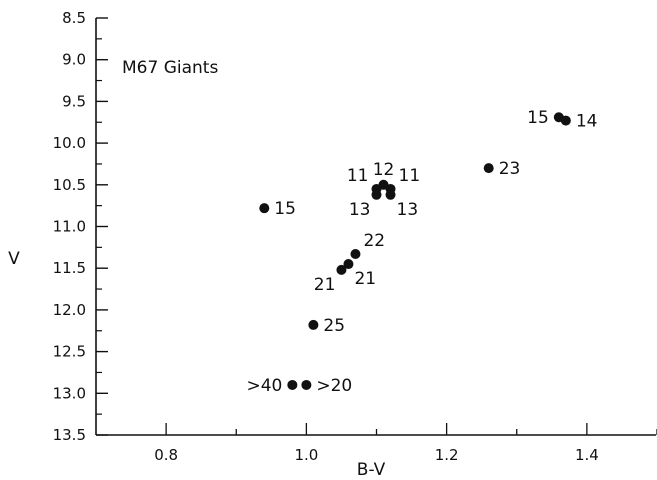 The height and width of the screenshot is (480, 657). Describe the element at coordinates (170, 68) in the screenshot. I see `chart-title: M67 Giants` at that location.